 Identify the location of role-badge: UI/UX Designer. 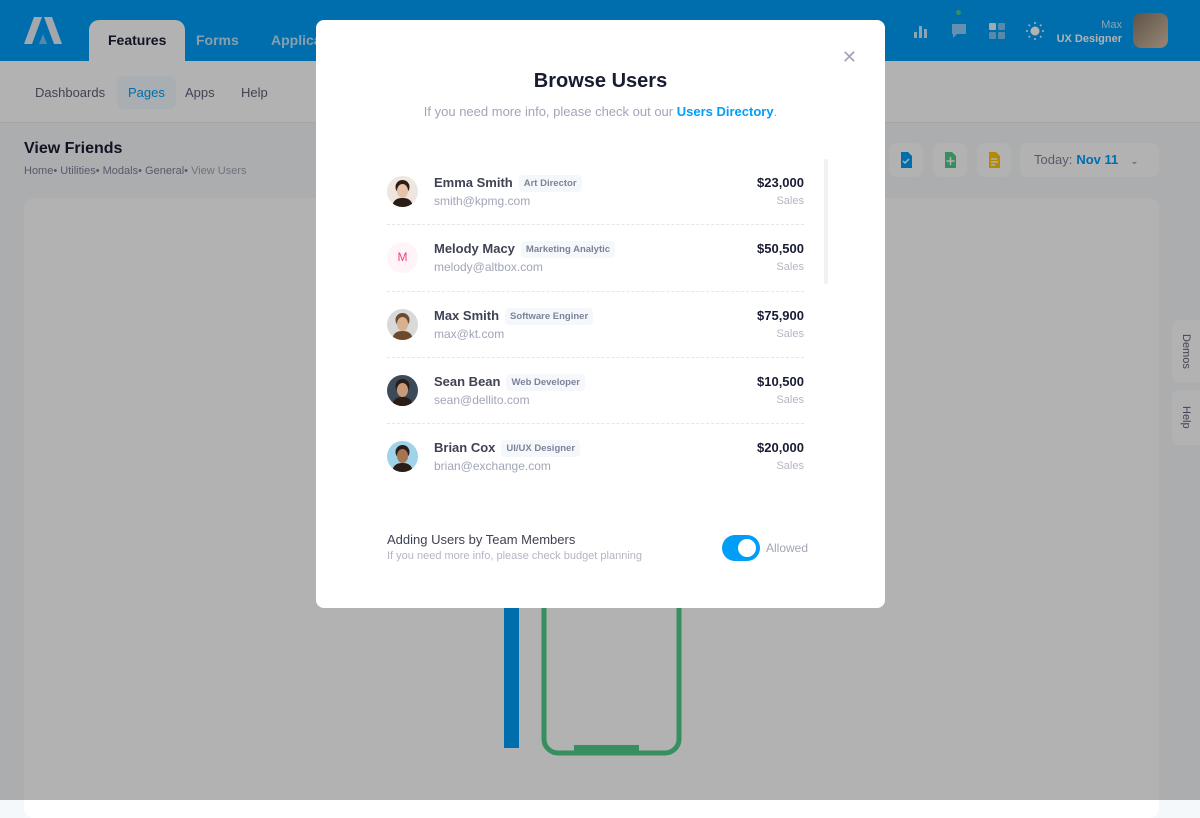
(541, 449).